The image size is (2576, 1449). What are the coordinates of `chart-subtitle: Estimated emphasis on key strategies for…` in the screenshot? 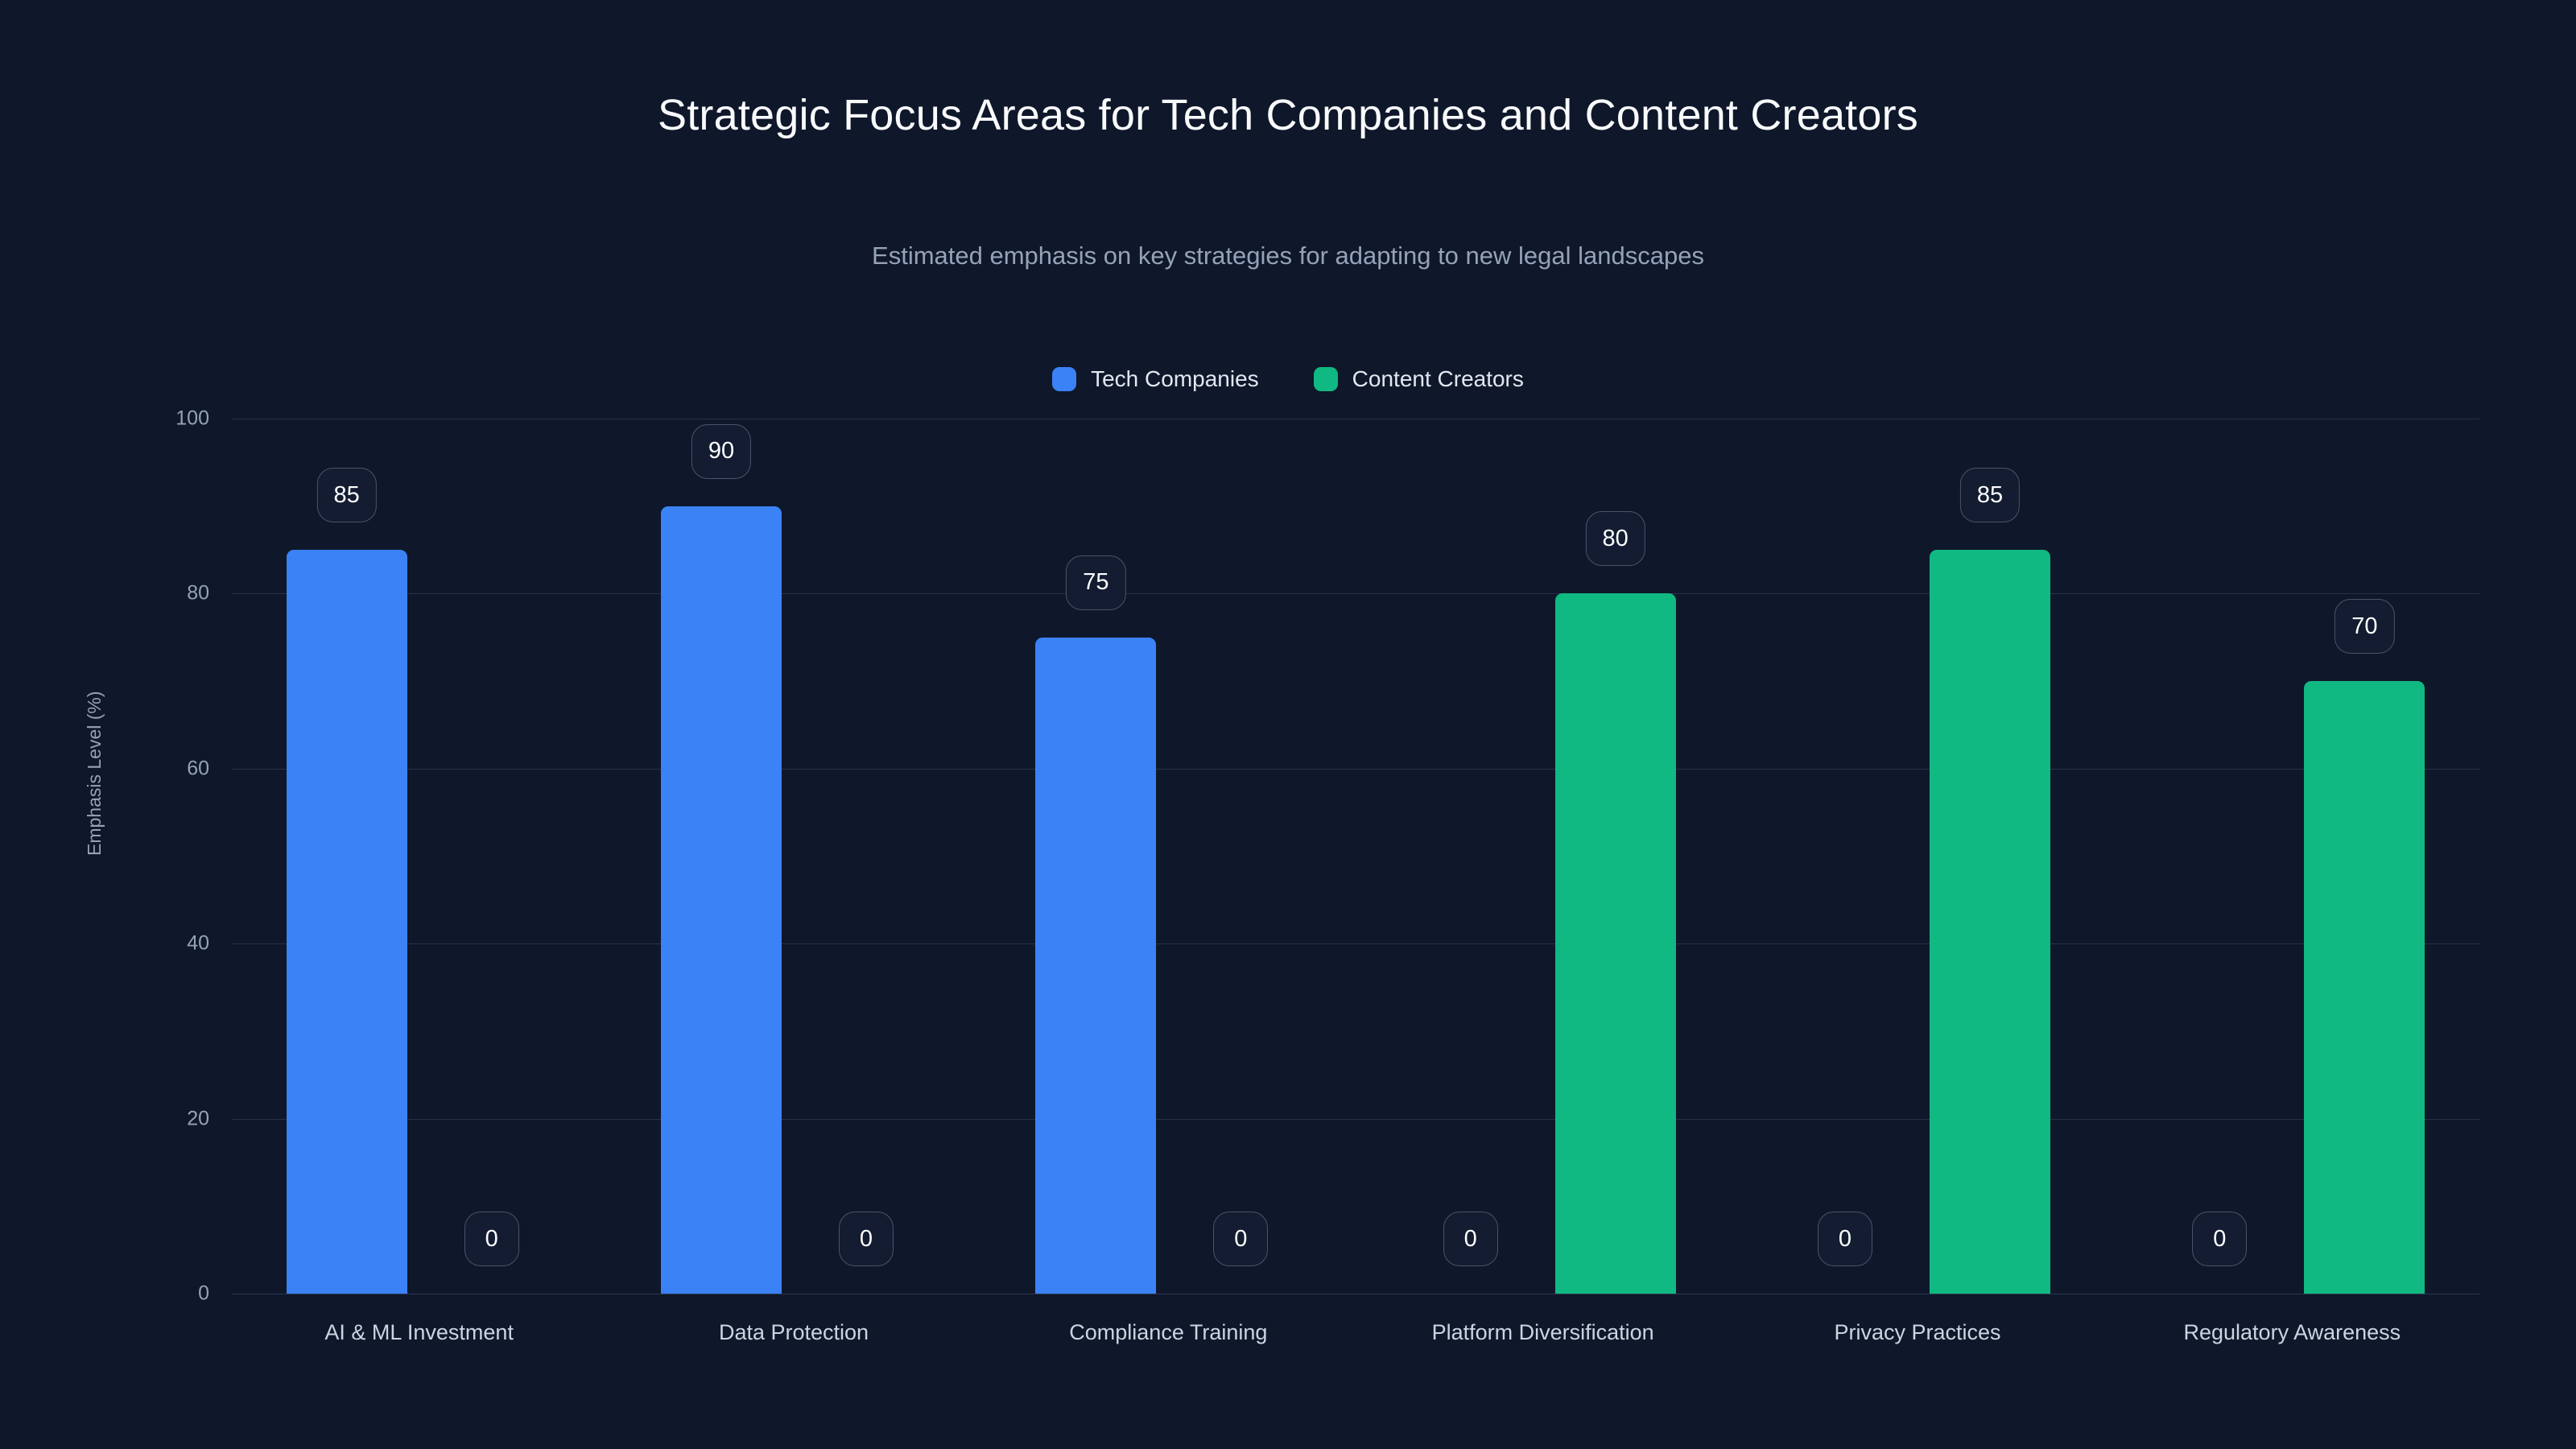 It's located at (1288, 256).